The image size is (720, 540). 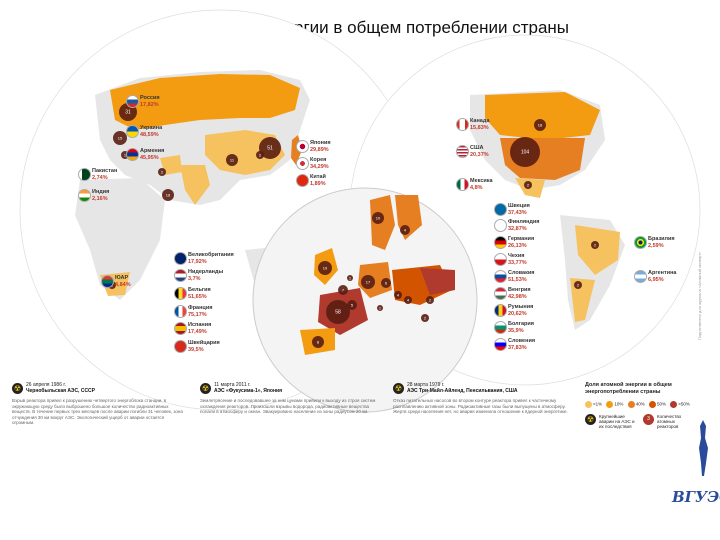 What do you see at coordinates (479, 151) in the screenshot?
I see `country-label: США 20,37%` at bounding box center [479, 151].